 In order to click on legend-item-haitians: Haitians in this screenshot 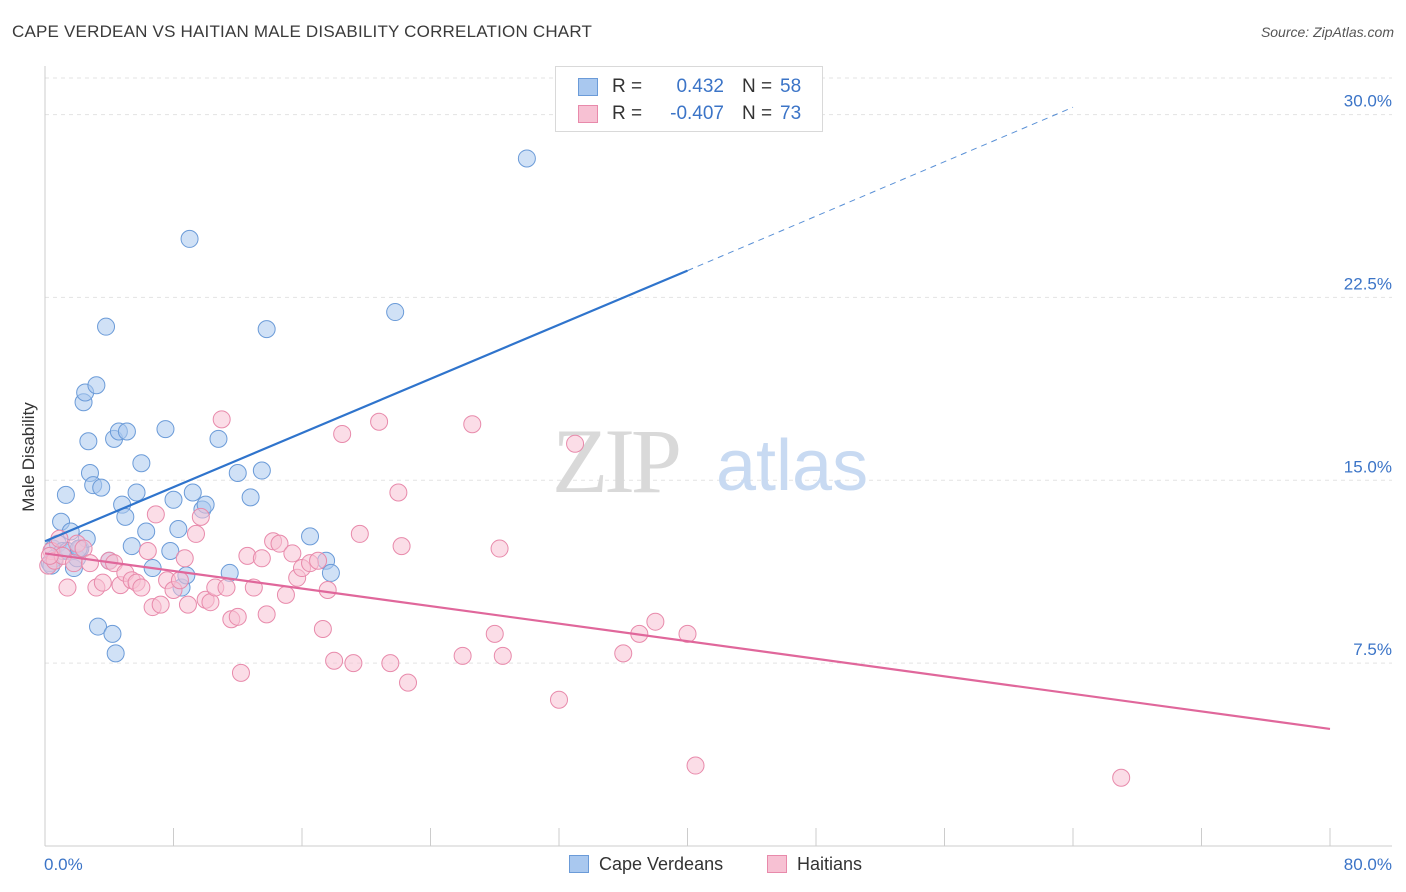, I will do `click(814, 864)`.